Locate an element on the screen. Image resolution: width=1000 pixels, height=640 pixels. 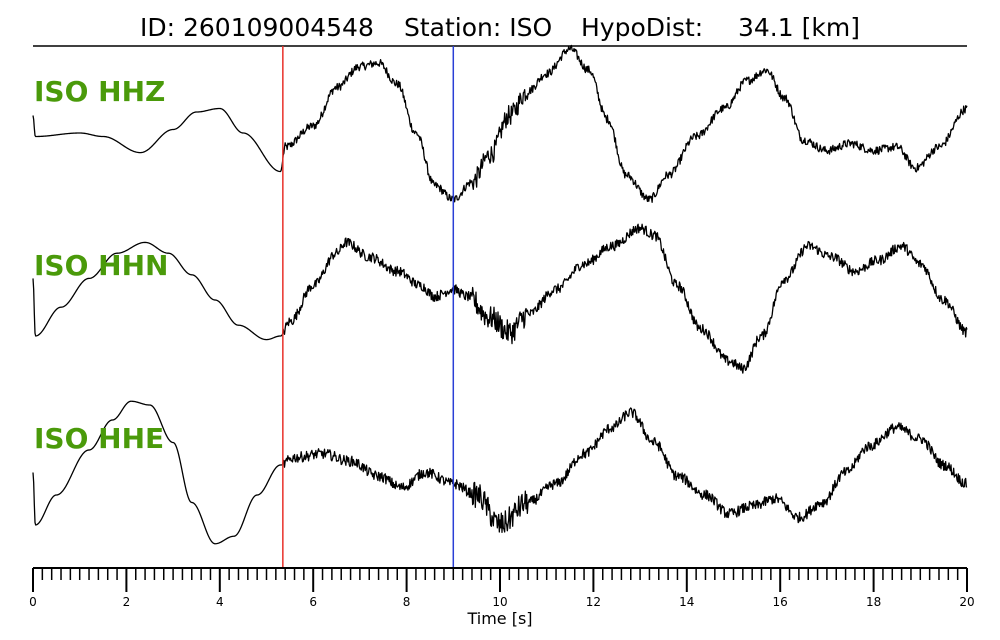
channel-label-iso-hhz: ISO HHZ is located at coordinates (99, 91).